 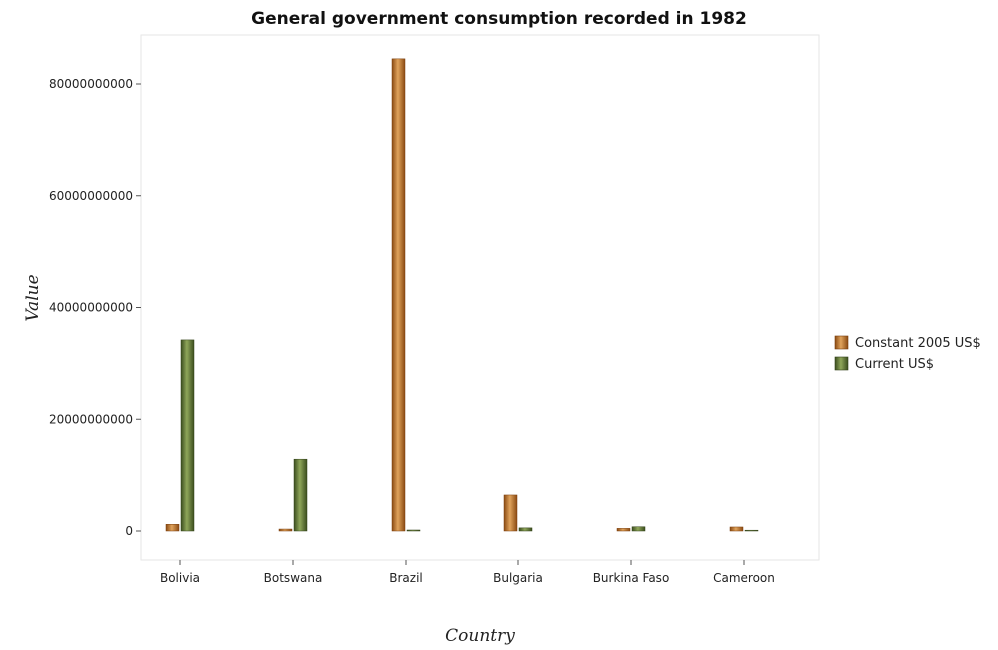 I want to click on bar-current-us-cameroon, so click(x=751, y=530).